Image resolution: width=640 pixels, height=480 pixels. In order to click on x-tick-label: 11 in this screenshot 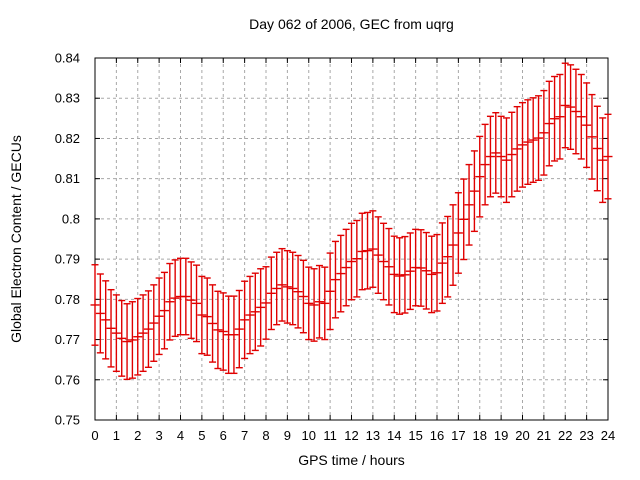, I will do `click(330, 435)`.